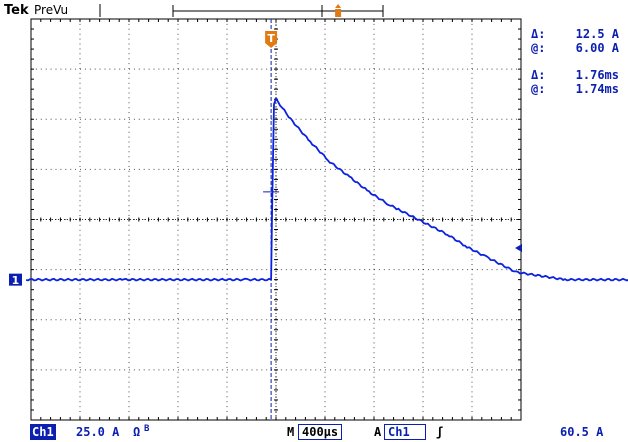  What do you see at coordinates (597, 34) in the screenshot?
I see `delta-value: 12.5 A` at bounding box center [597, 34].